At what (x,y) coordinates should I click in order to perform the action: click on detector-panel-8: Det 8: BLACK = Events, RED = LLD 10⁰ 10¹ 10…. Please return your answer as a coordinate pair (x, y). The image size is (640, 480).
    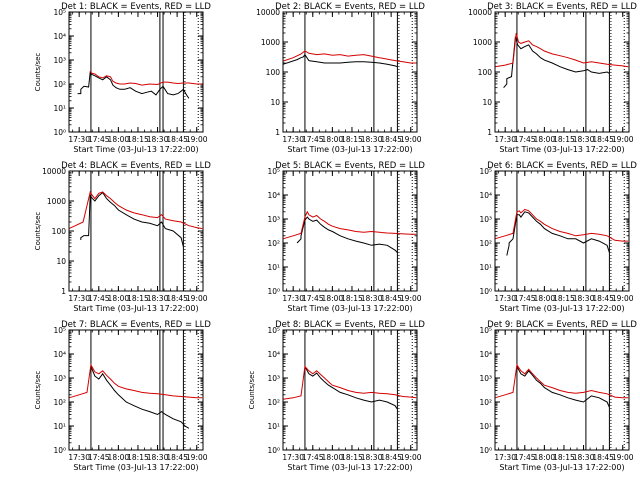
    Looking at the image, I should click on (336, 396).